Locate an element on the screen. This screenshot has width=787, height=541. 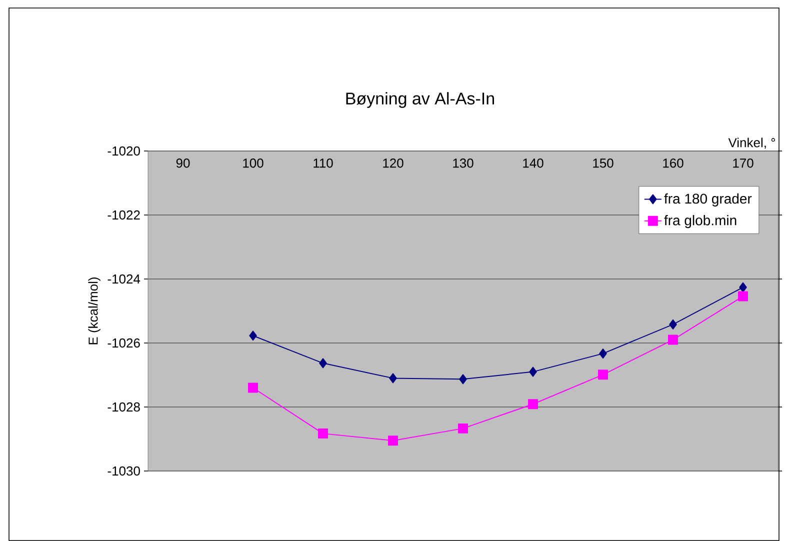
y-axis-title: E (kcal/mol) is located at coordinates (94, 311).